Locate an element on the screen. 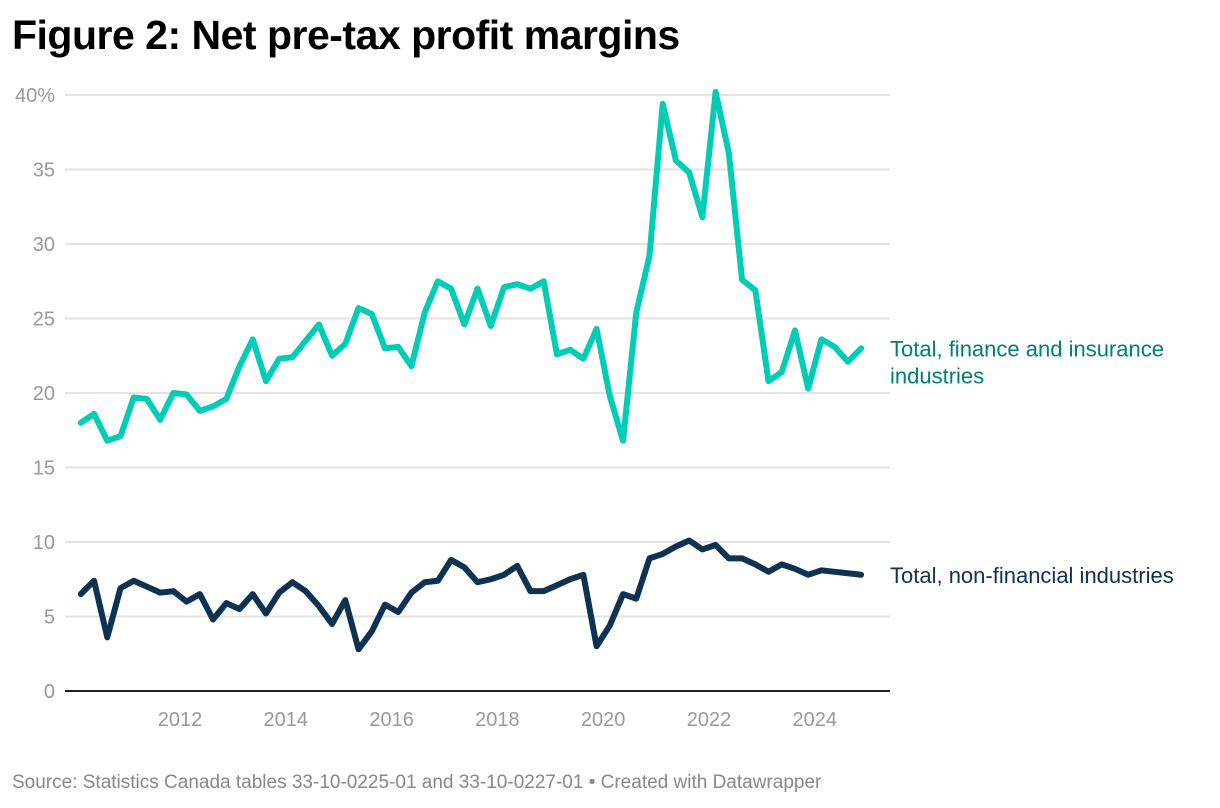  x-tick-label: 2022 is located at coordinates (709, 720).